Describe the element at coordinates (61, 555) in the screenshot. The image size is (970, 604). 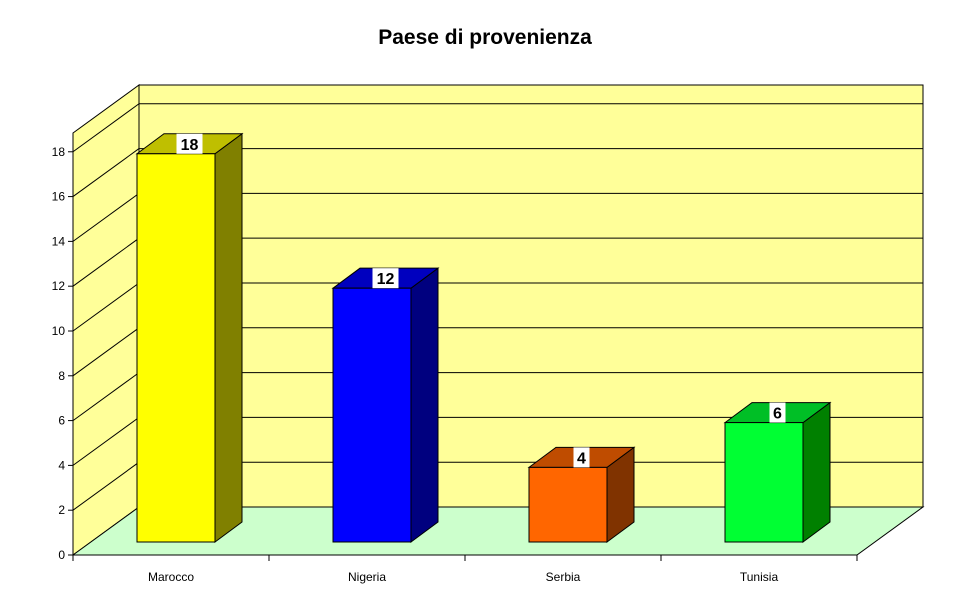
I see `y-tick-label: 0` at that location.